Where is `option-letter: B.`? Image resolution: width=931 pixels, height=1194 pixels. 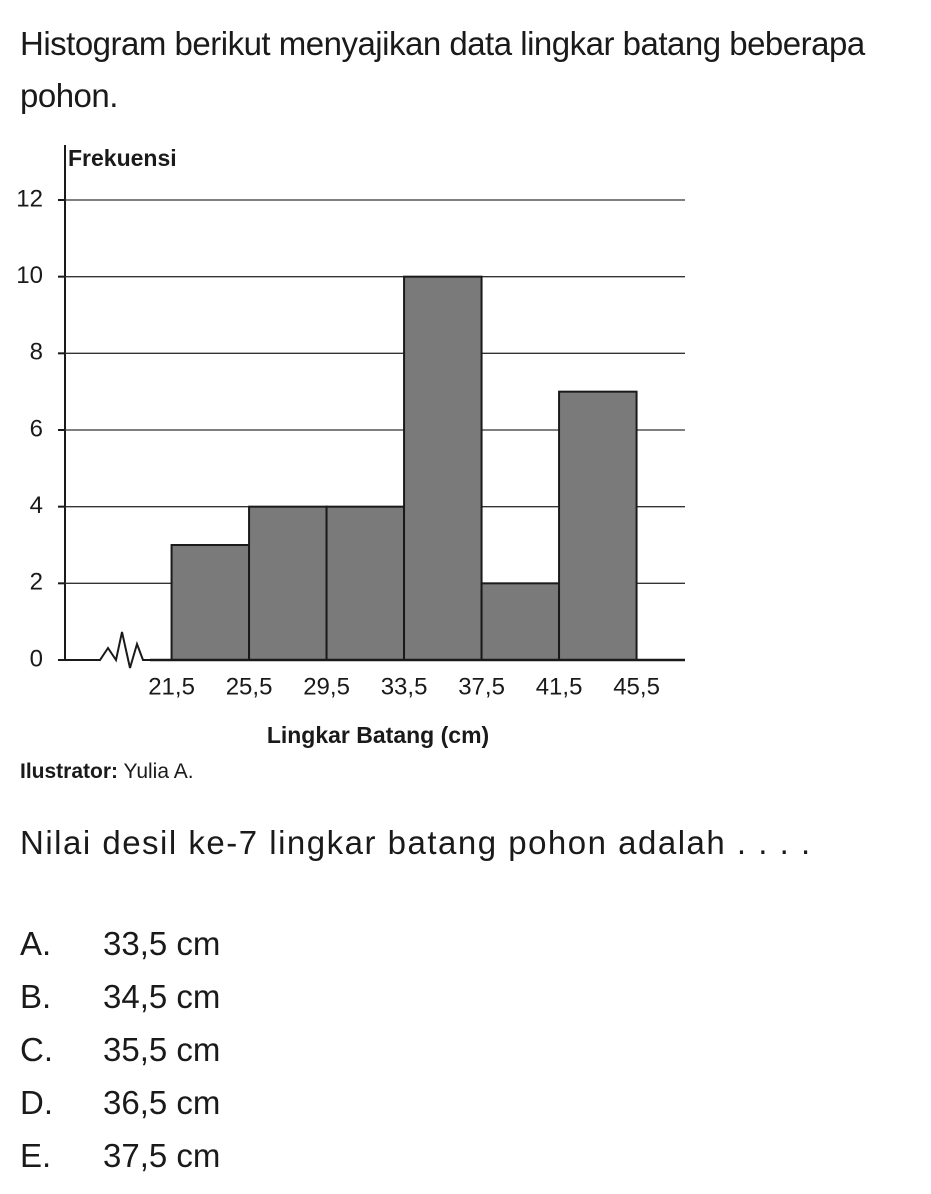 option-letter: B. is located at coordinates (36, 996).